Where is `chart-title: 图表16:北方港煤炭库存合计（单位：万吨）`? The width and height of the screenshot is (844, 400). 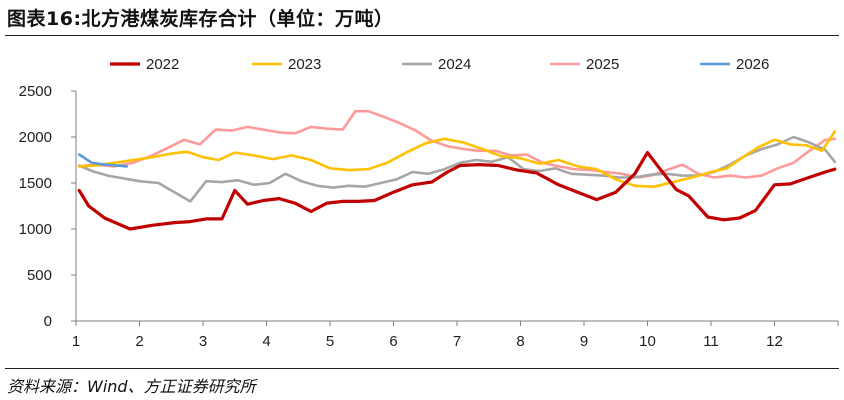
chart-title: 图表16:北方港煤炭库存合计（单位：万吨） is located at coordinates (200, 19).